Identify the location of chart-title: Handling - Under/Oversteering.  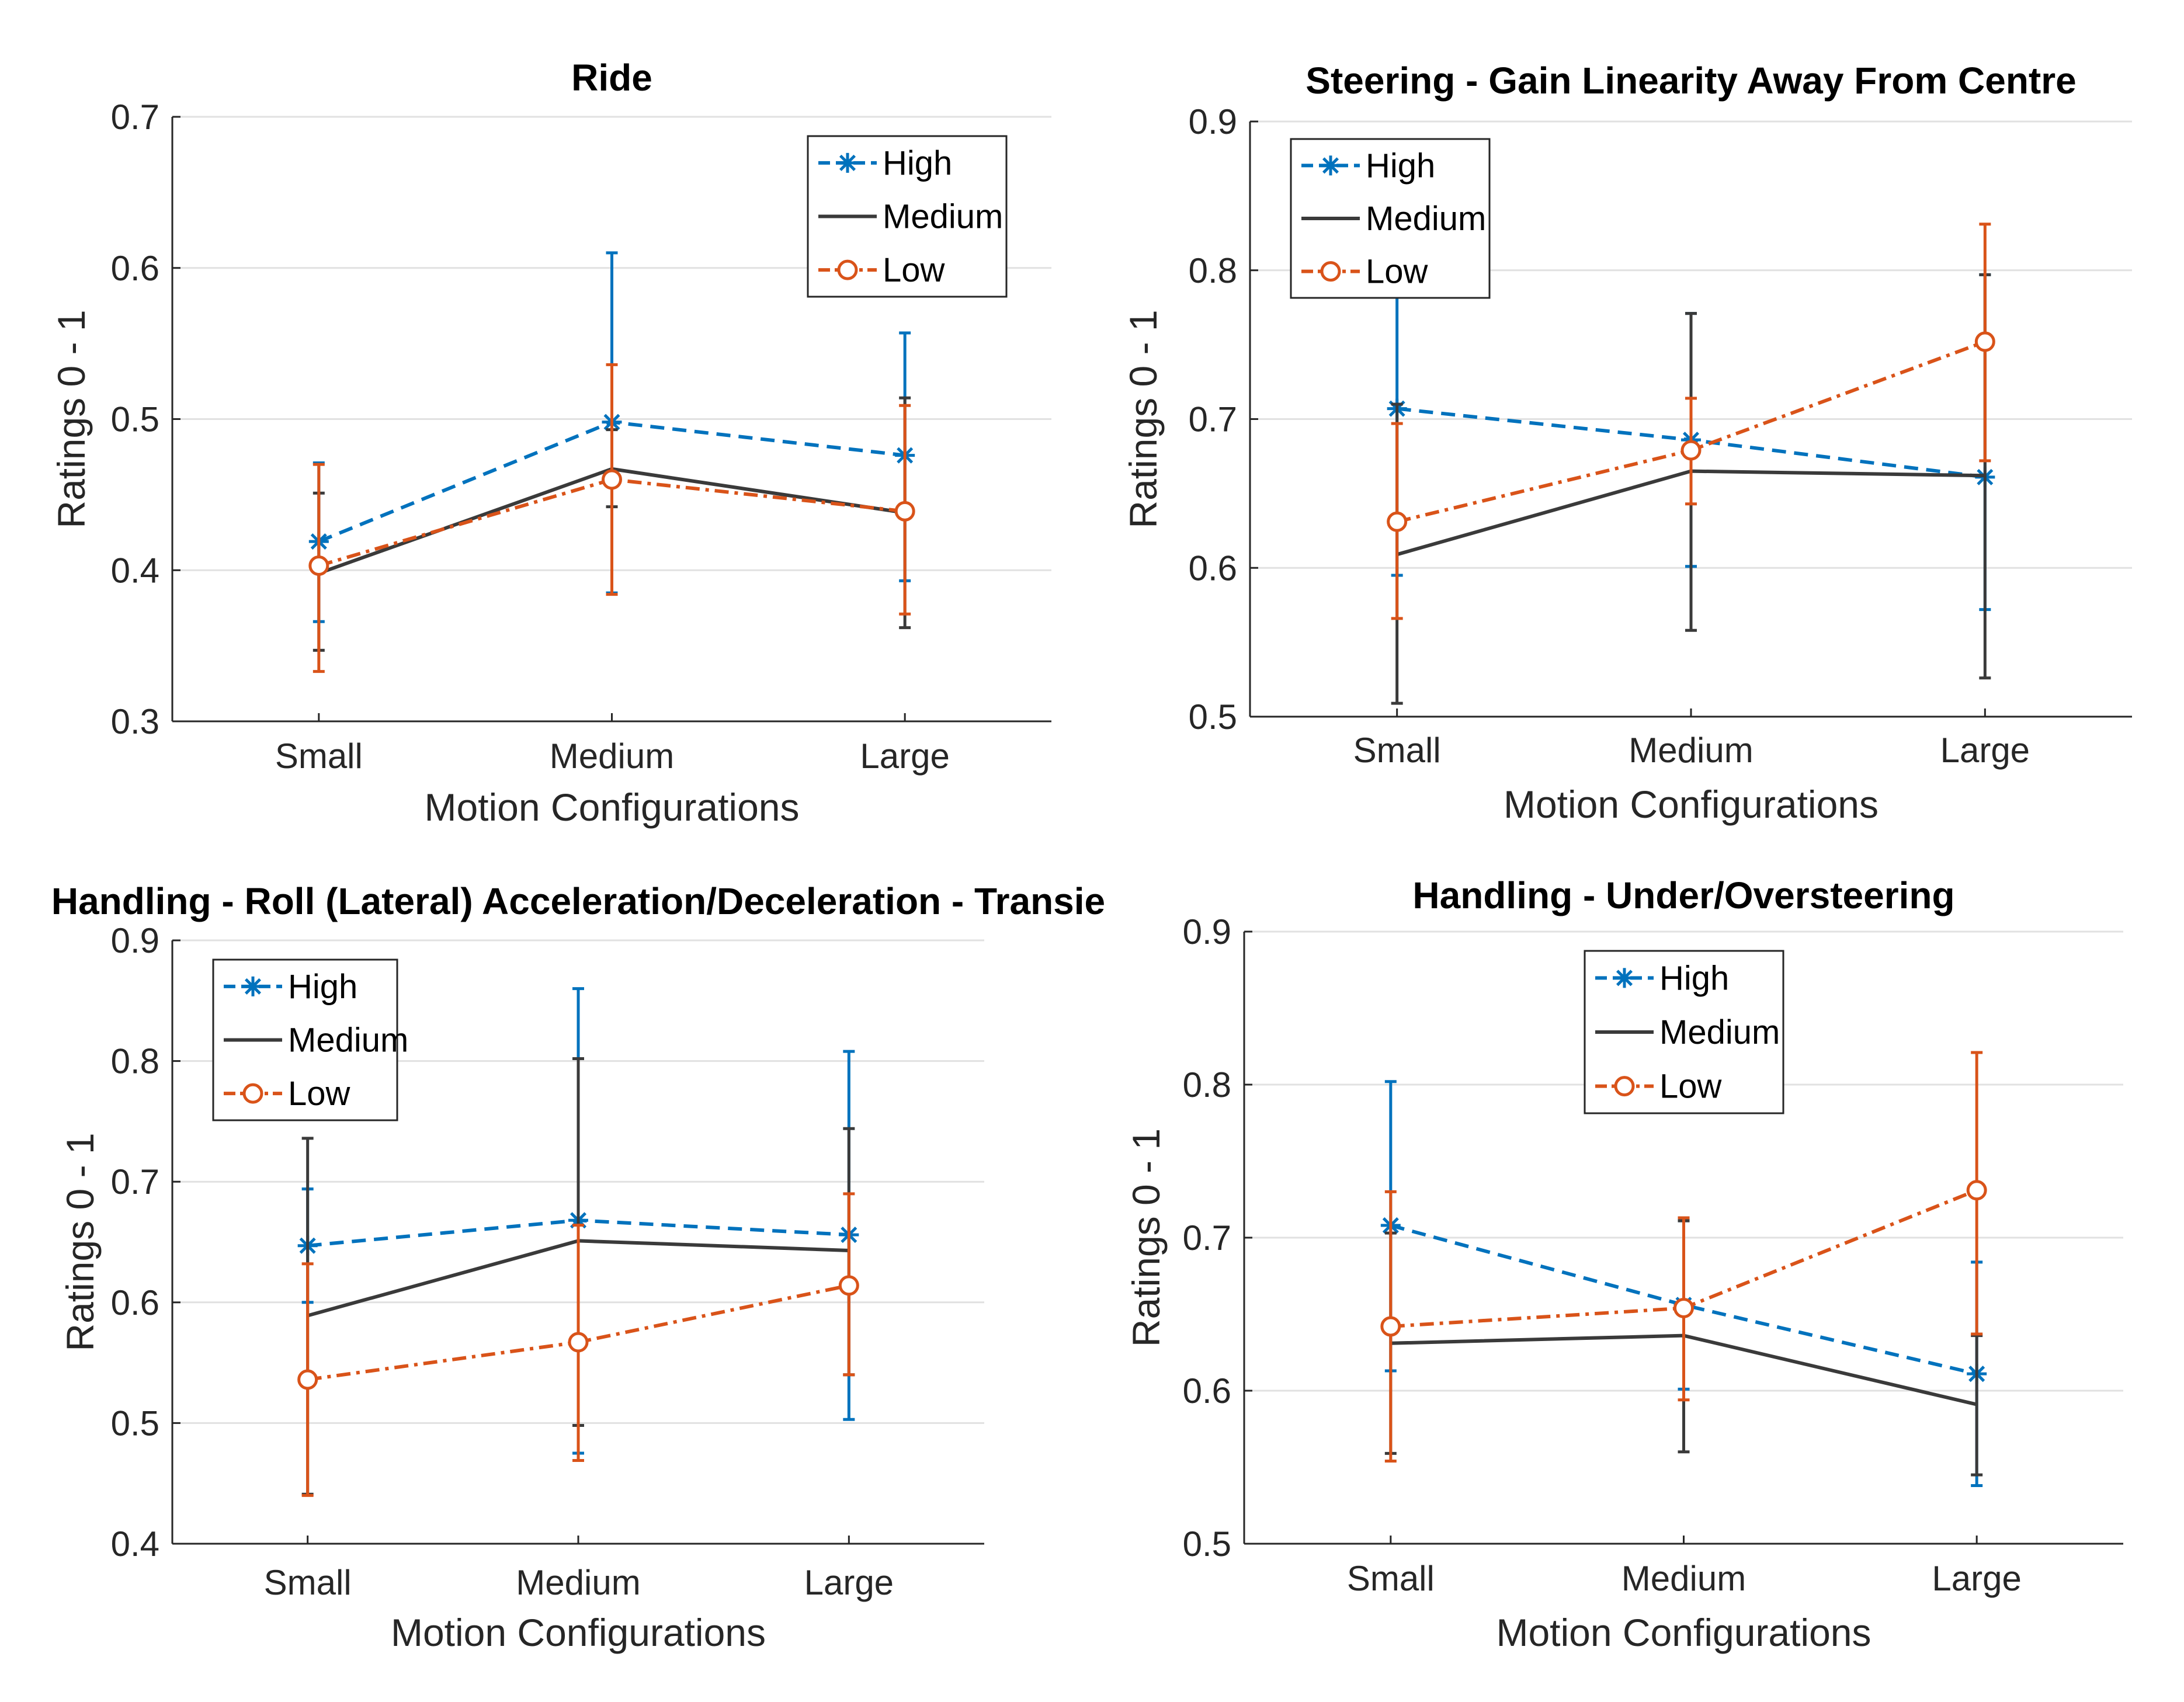
(1683, 895).